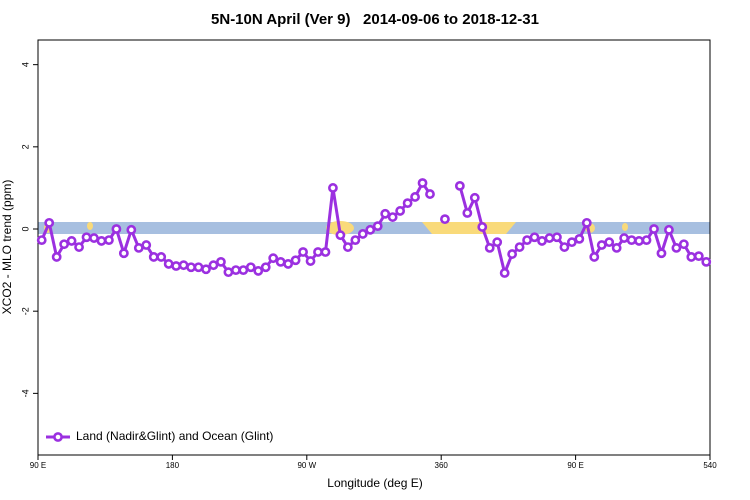  What do you see at coordinates (25, 393) in the screenshot?
I see `y-tick-label: -4` at bounding box center [25, 393].